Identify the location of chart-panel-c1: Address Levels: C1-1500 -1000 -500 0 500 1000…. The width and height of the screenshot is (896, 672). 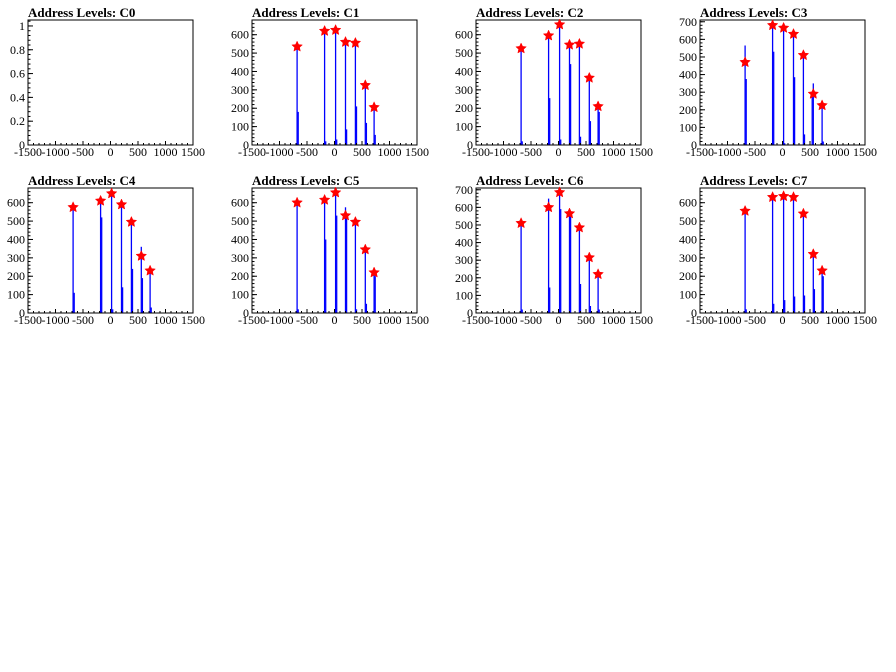
(330, 82).